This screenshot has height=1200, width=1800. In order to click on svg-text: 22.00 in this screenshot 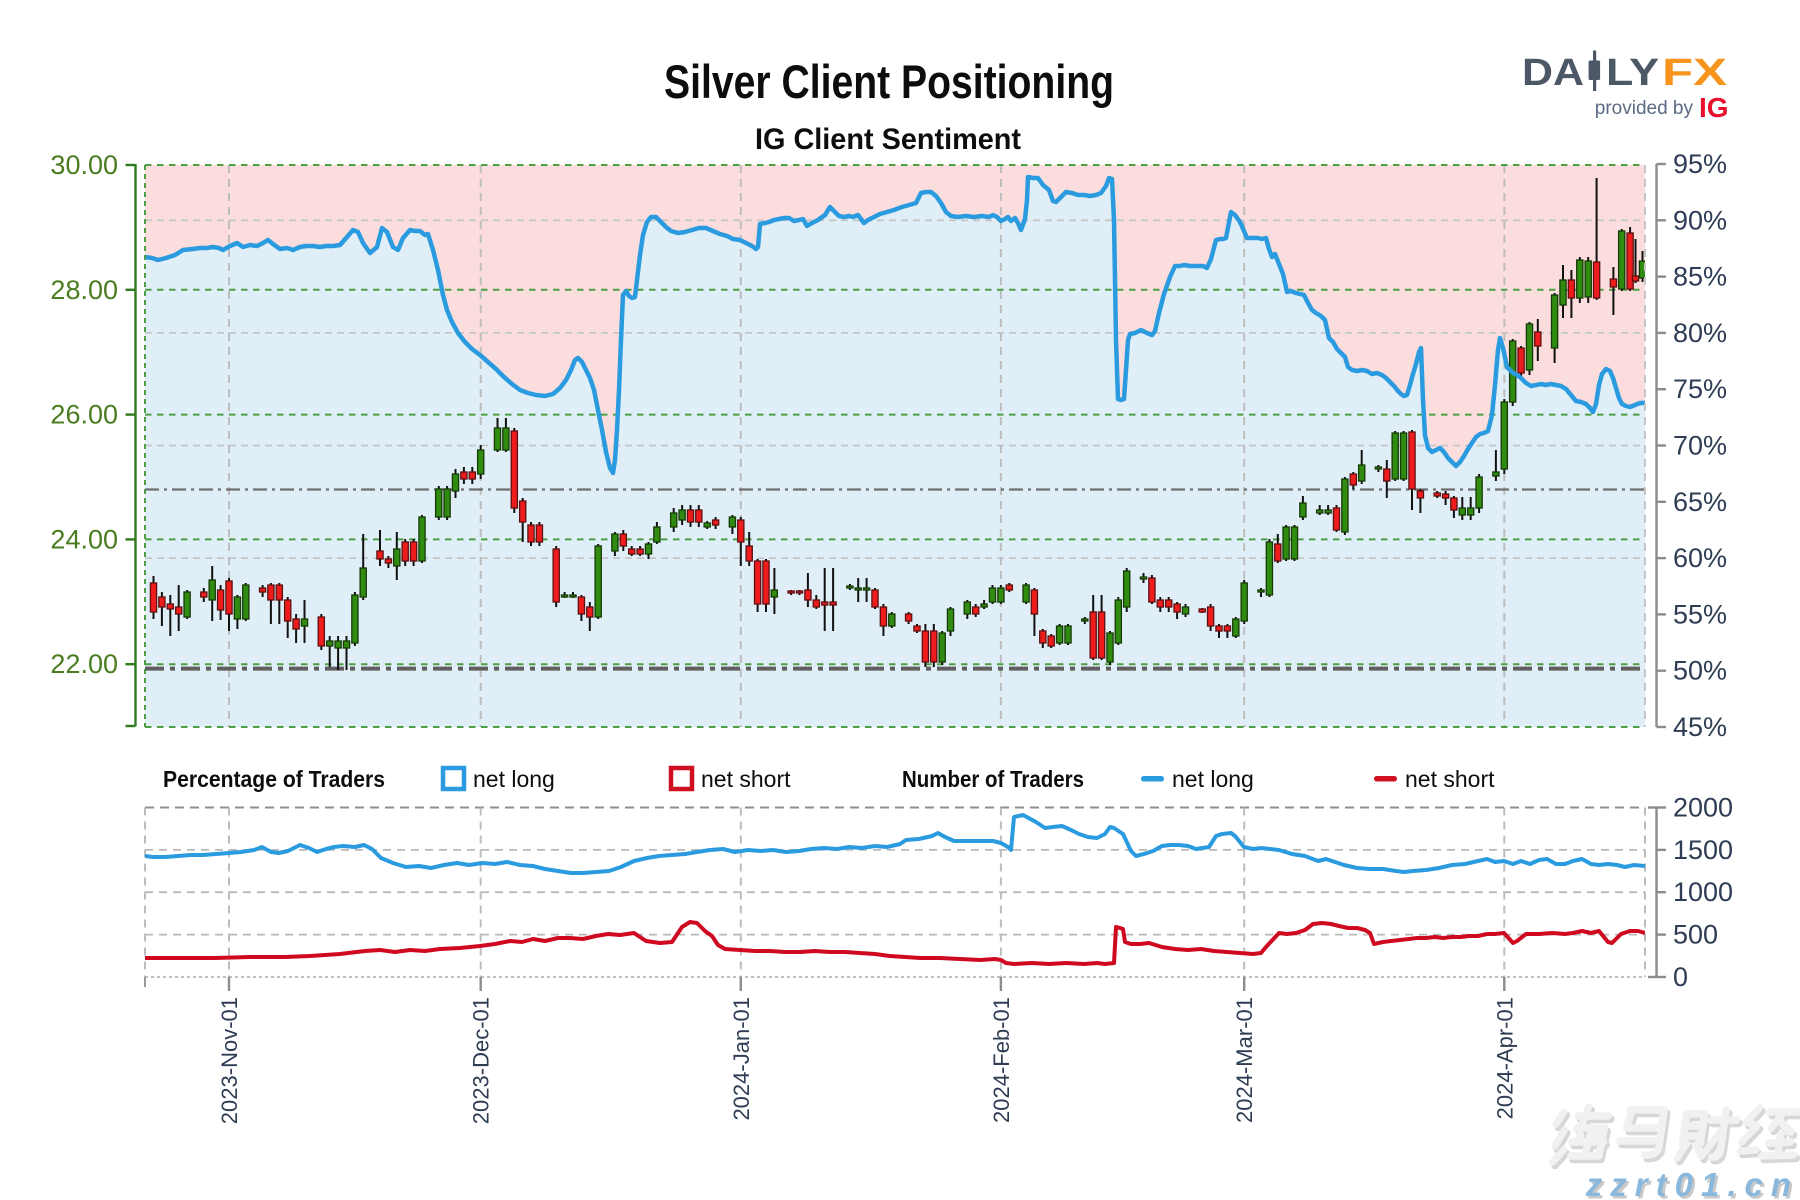, I will do `click(84, 664)`.